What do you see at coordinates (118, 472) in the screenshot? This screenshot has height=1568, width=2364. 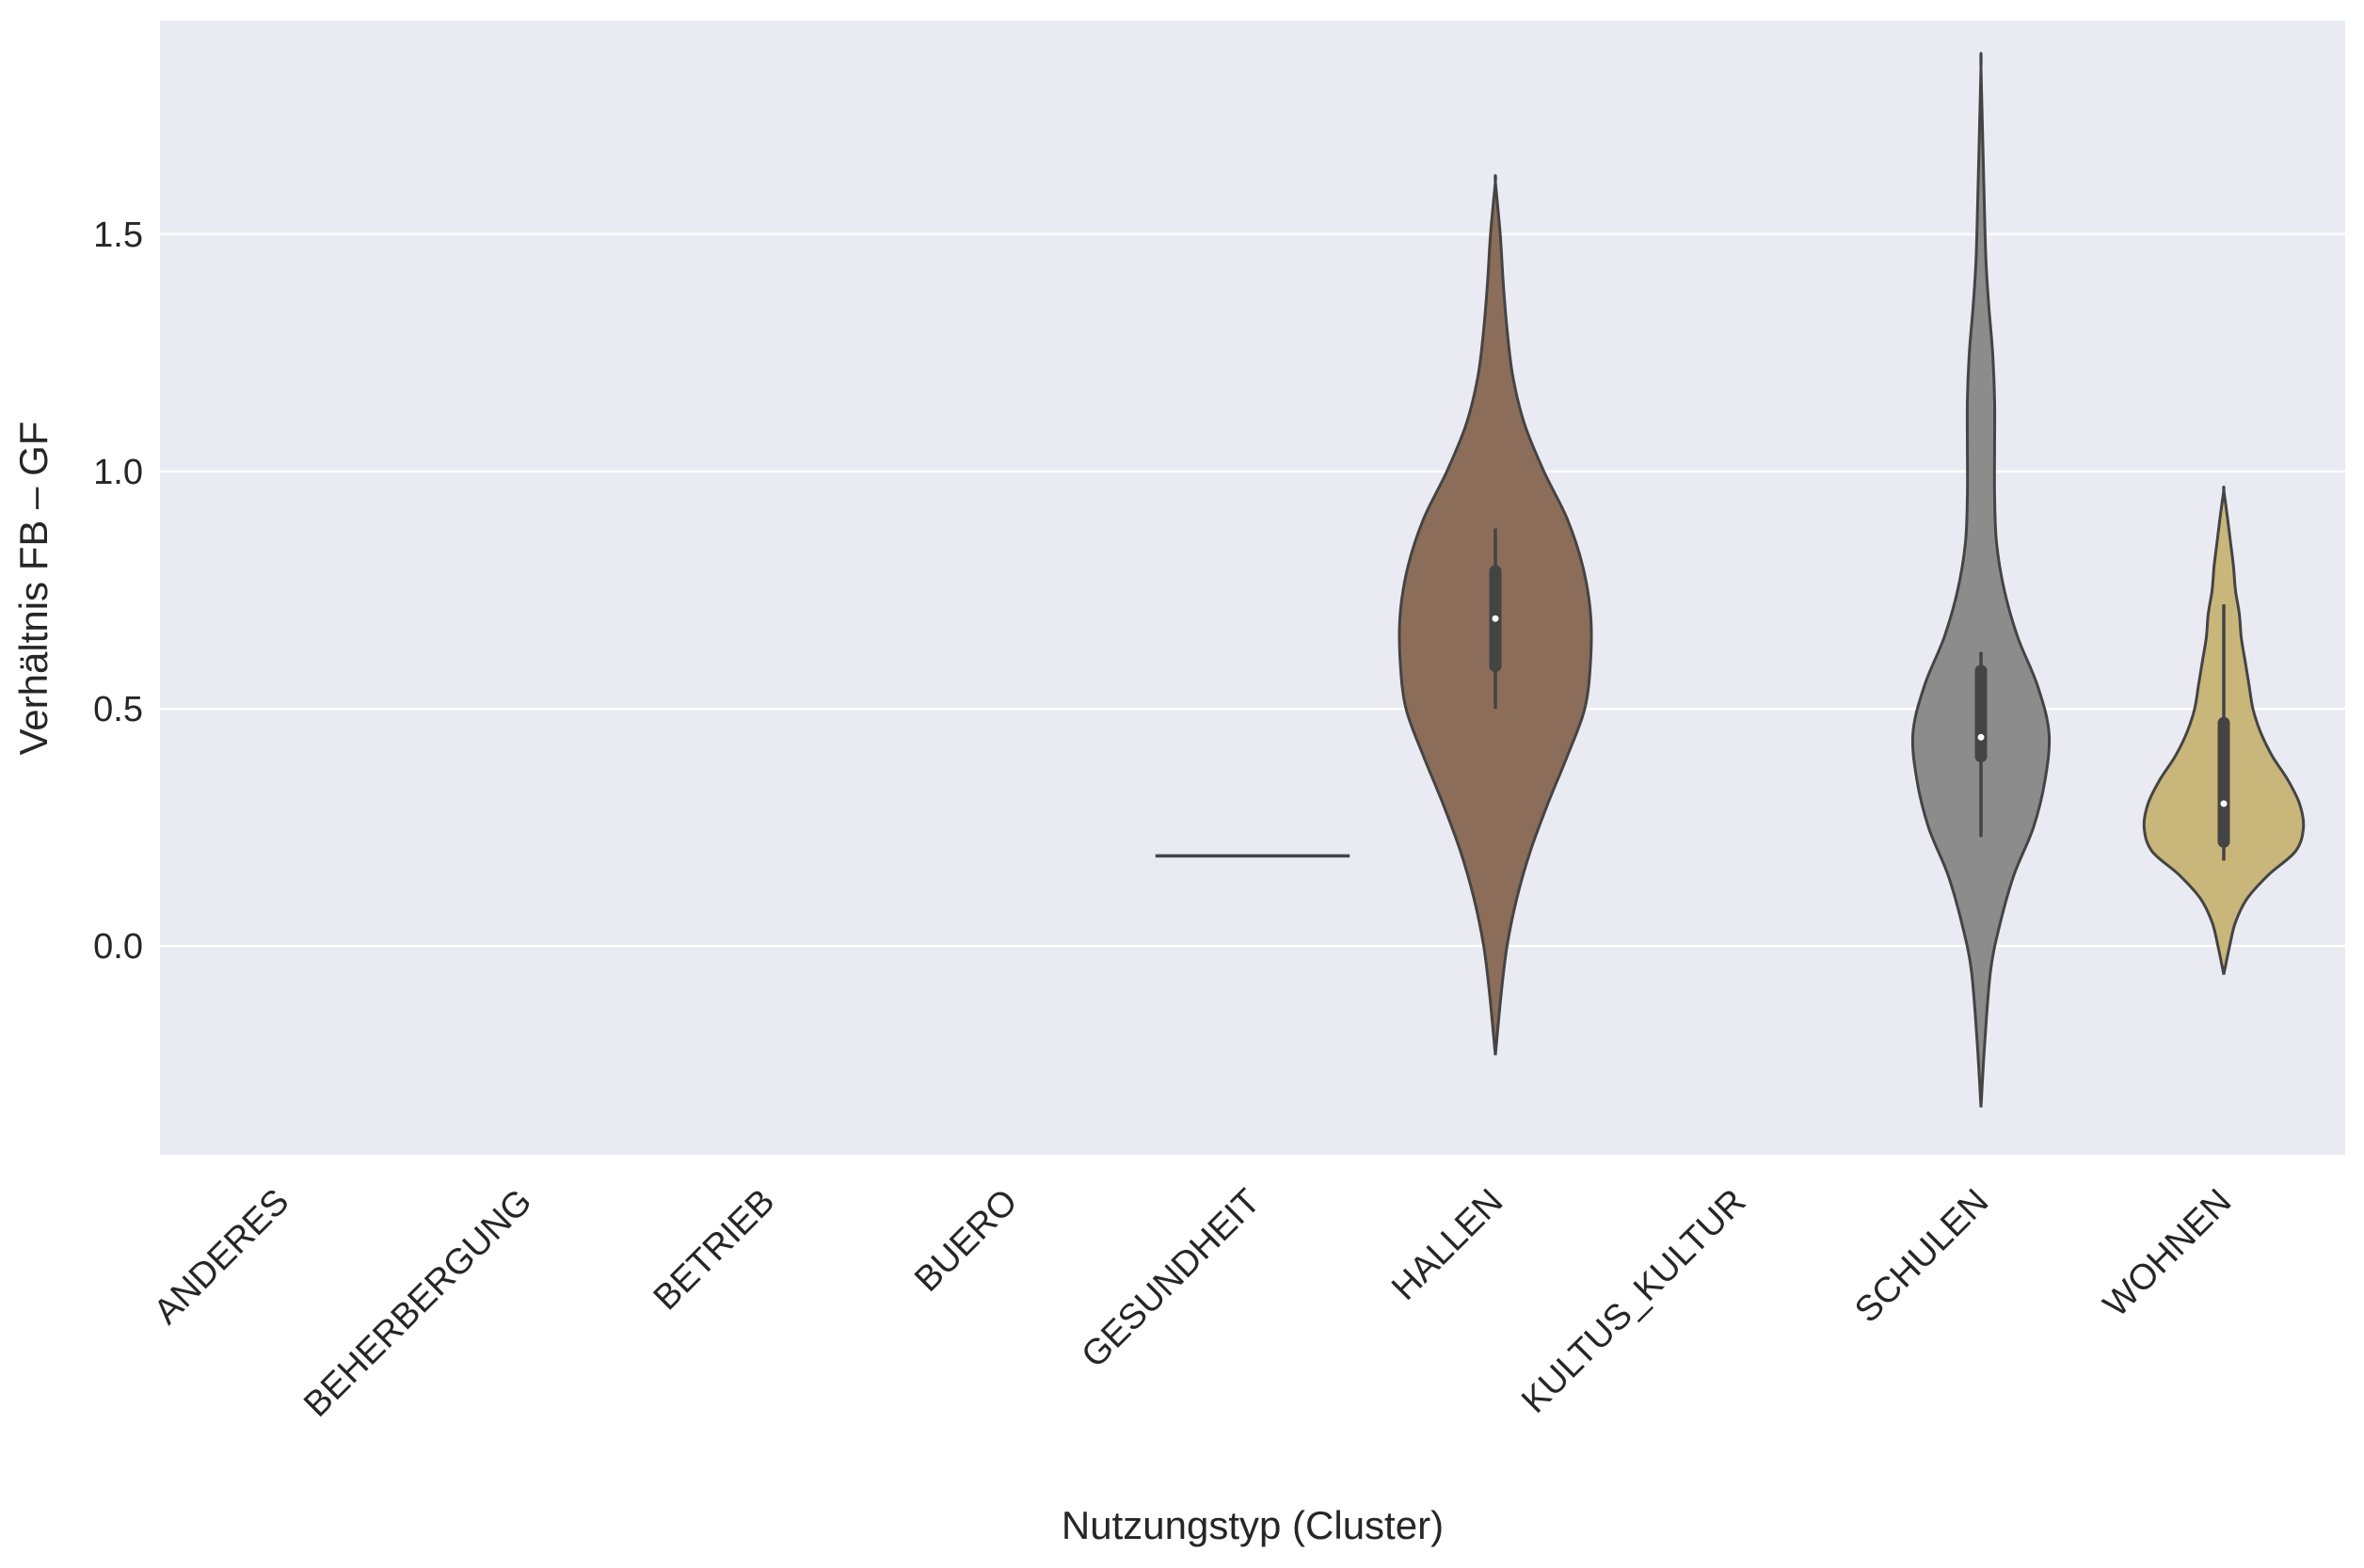 I see `y-tick-label: 1.0` at bounding box center [118, 472].